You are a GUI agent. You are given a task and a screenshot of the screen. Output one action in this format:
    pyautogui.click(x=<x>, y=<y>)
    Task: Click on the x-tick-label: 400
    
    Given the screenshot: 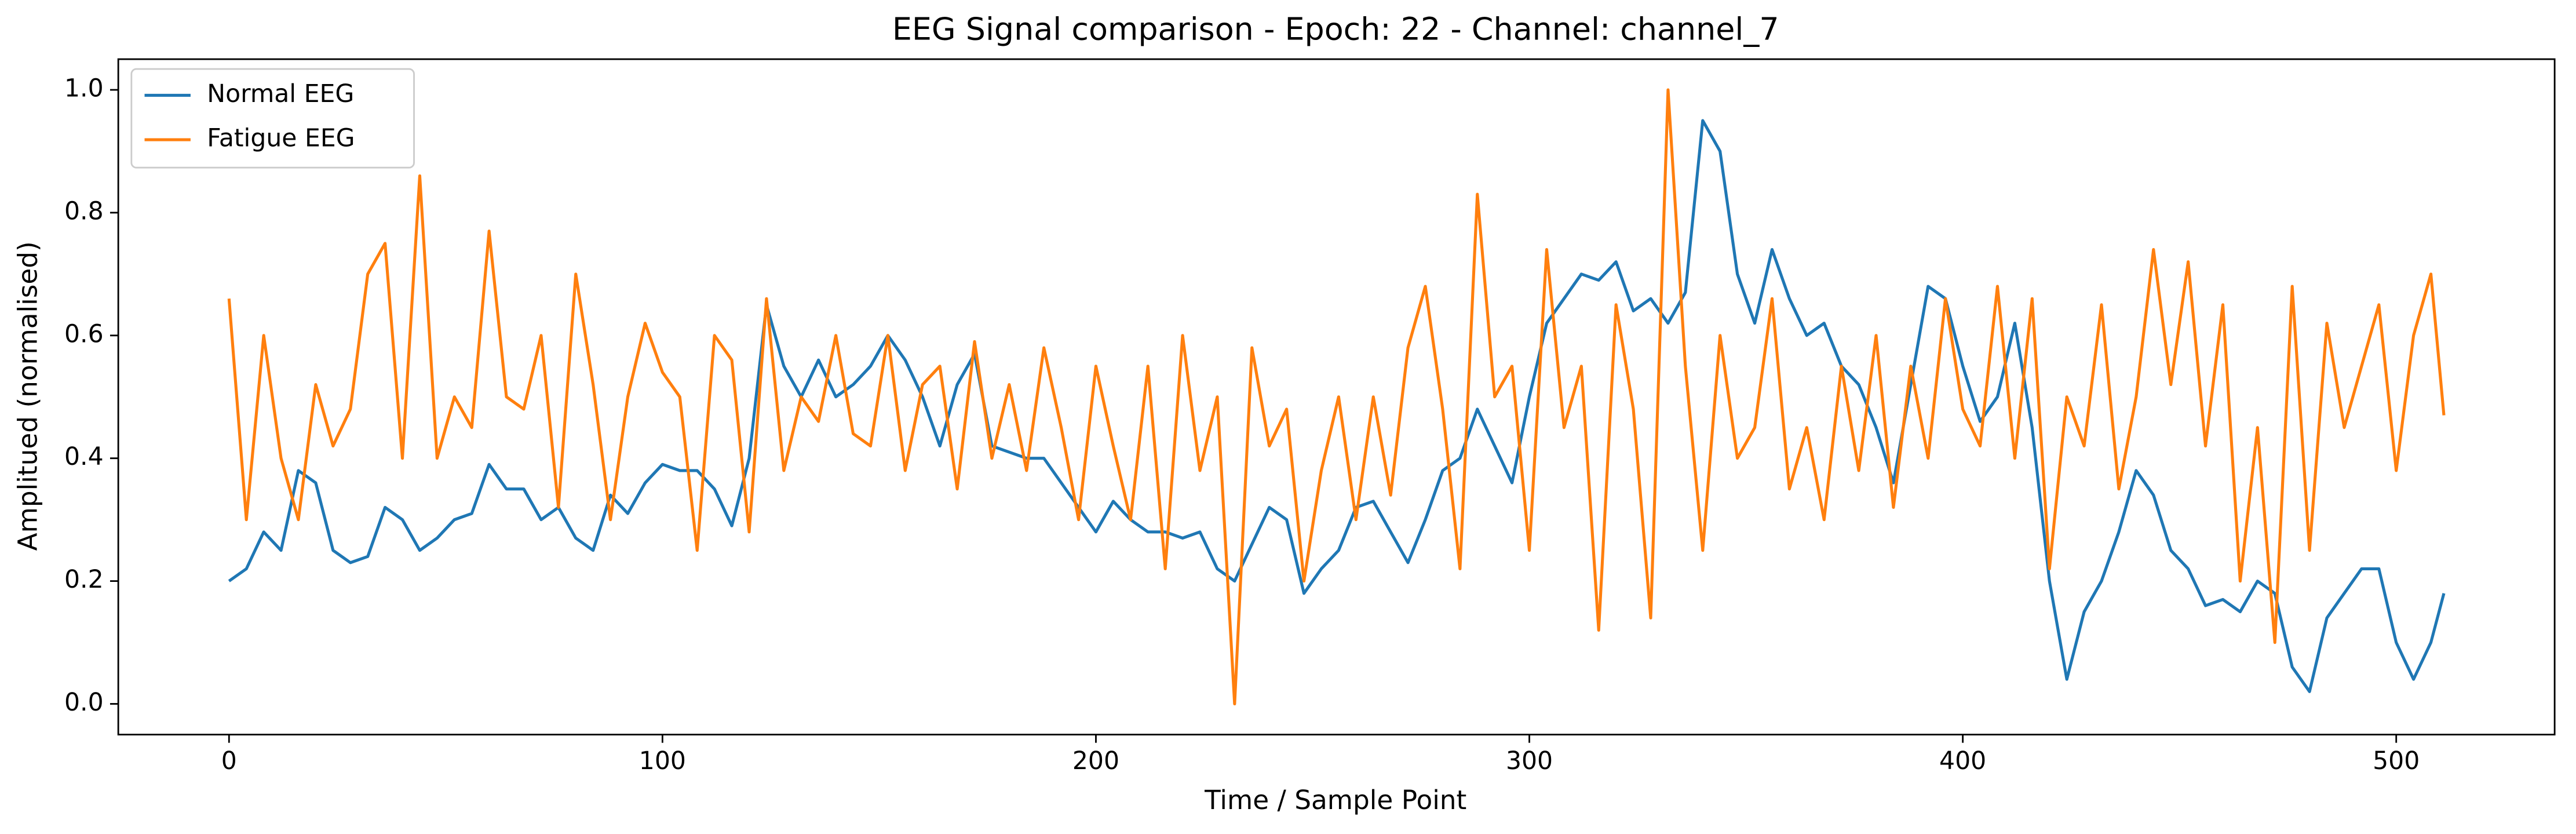 What is the action you would take?
    pyautogui.click(x=1962, y=761)
    